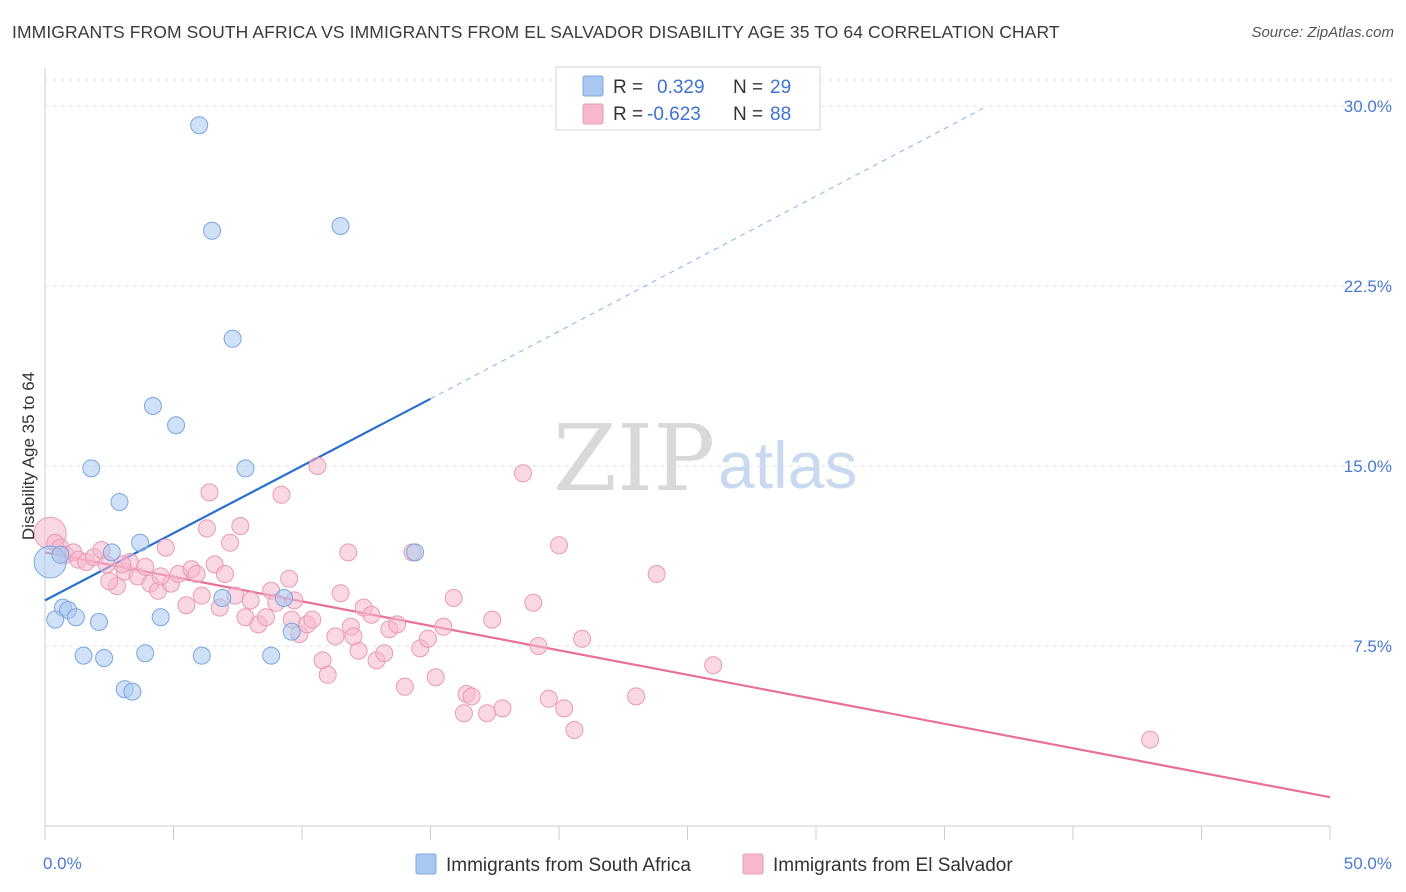 This screenshot has width=1406, height=892. Describe the element at coordinates (1368, 286) in the screenshot. I see `y-tick-label-2: 22.5%` at that location.